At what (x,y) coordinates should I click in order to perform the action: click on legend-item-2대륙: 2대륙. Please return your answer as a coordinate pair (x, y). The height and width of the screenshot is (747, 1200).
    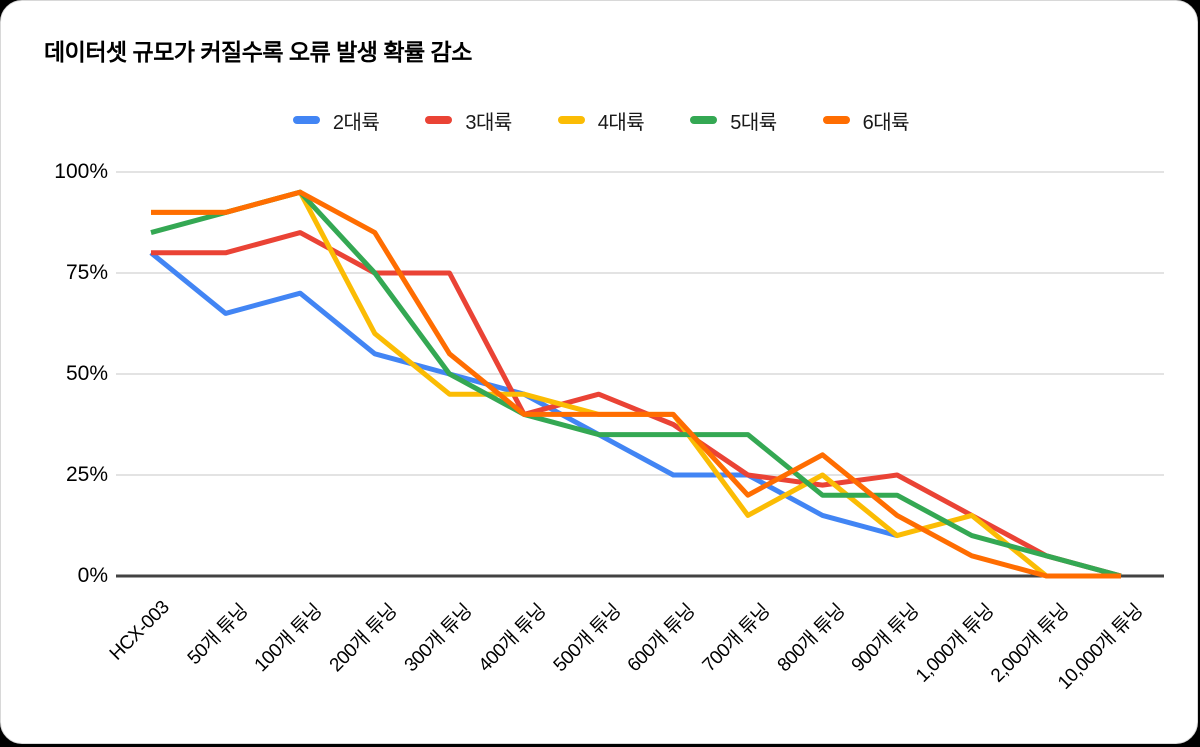
    Looking at the image, I should click on (336, 120).